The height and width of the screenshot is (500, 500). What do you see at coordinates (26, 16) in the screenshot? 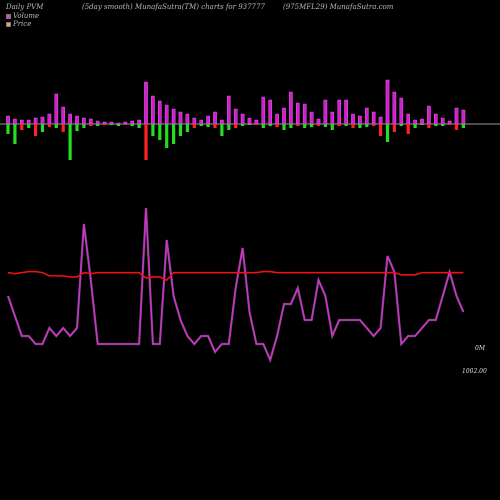
I see `legend-volume-label: Volume` at bounding box center [26, 16].